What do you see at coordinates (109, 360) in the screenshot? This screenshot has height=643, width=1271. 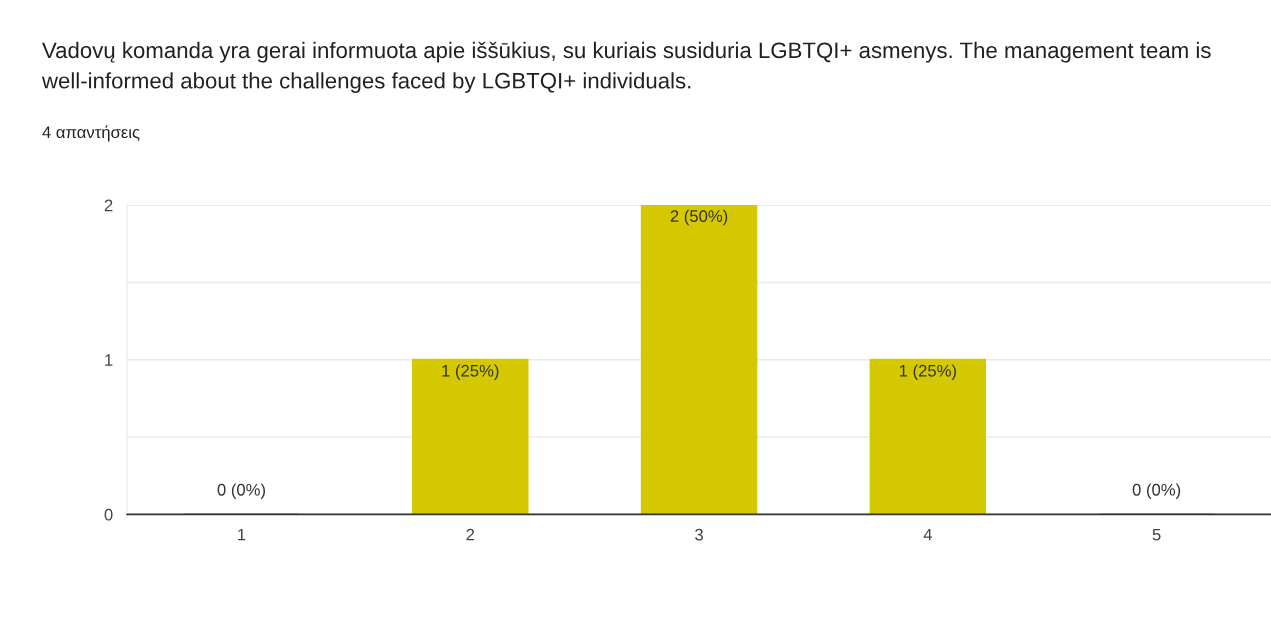 I see `y-tick-label: 1` at bounding box center [109, 360].